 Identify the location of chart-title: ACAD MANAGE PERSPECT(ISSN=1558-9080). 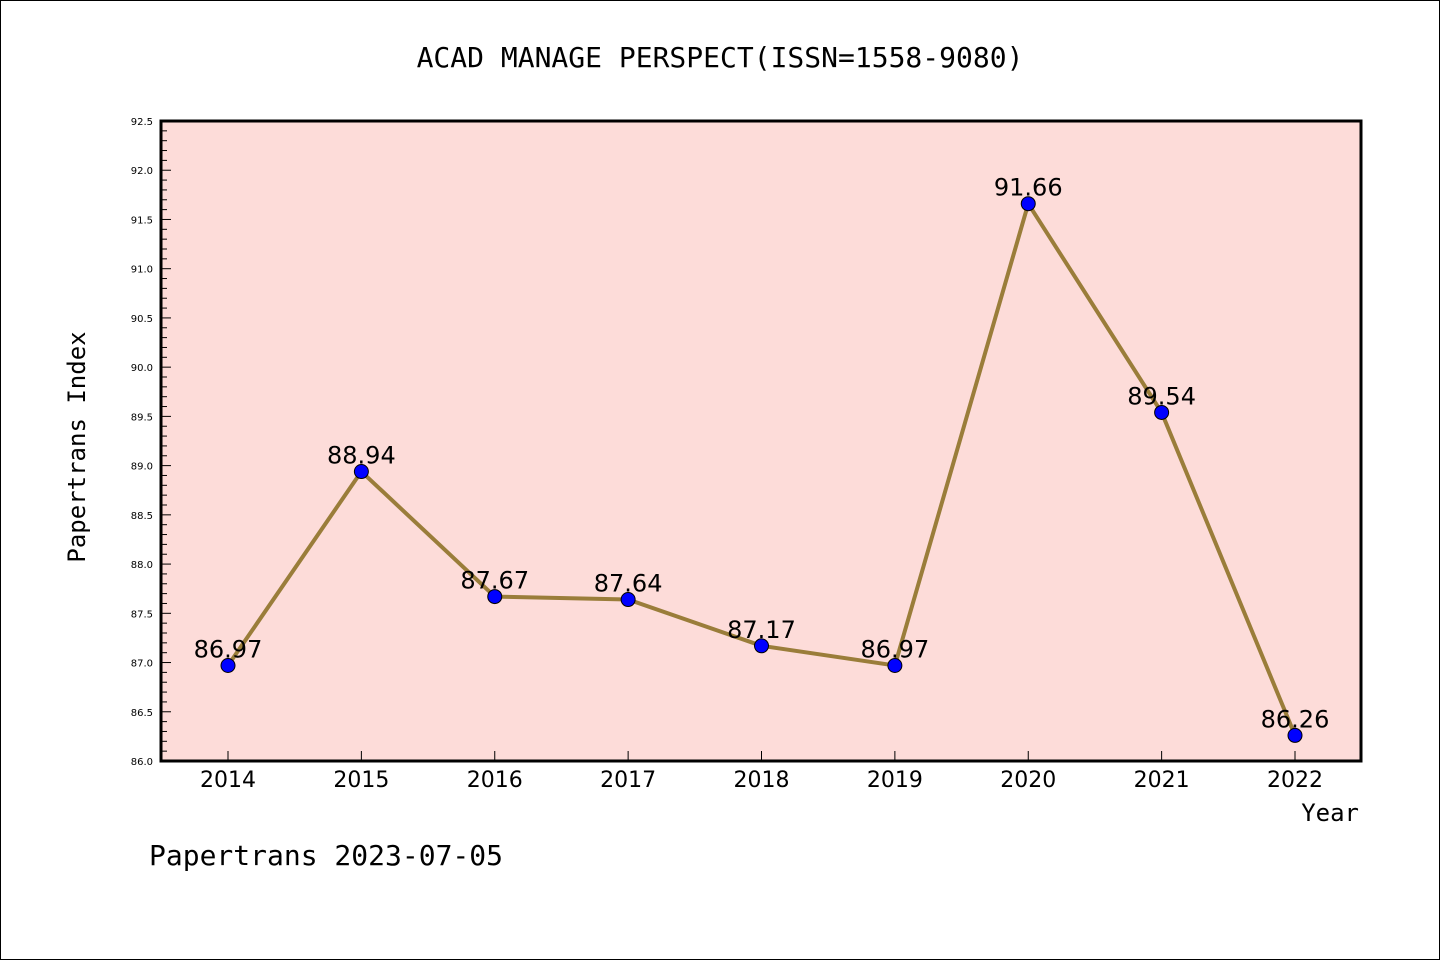
(720, 57).